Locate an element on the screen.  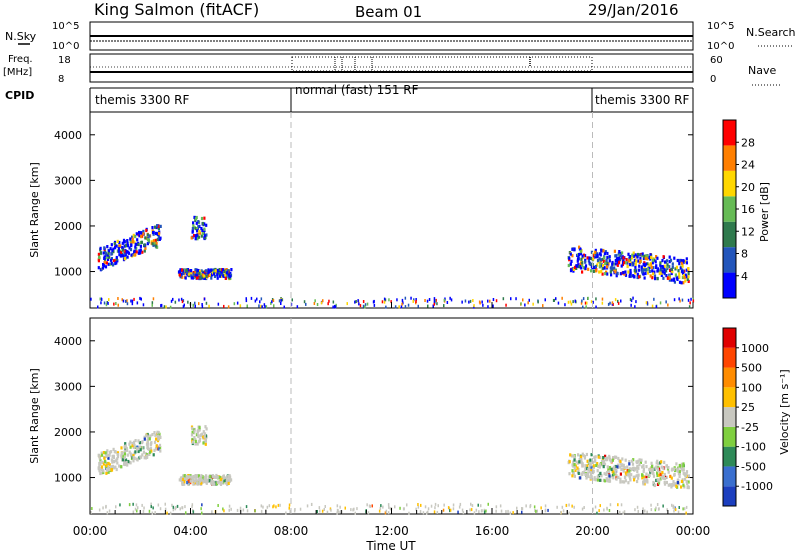
cpid-segment-2: normal (fast) 151 RF is located at coordinates (357, 90).